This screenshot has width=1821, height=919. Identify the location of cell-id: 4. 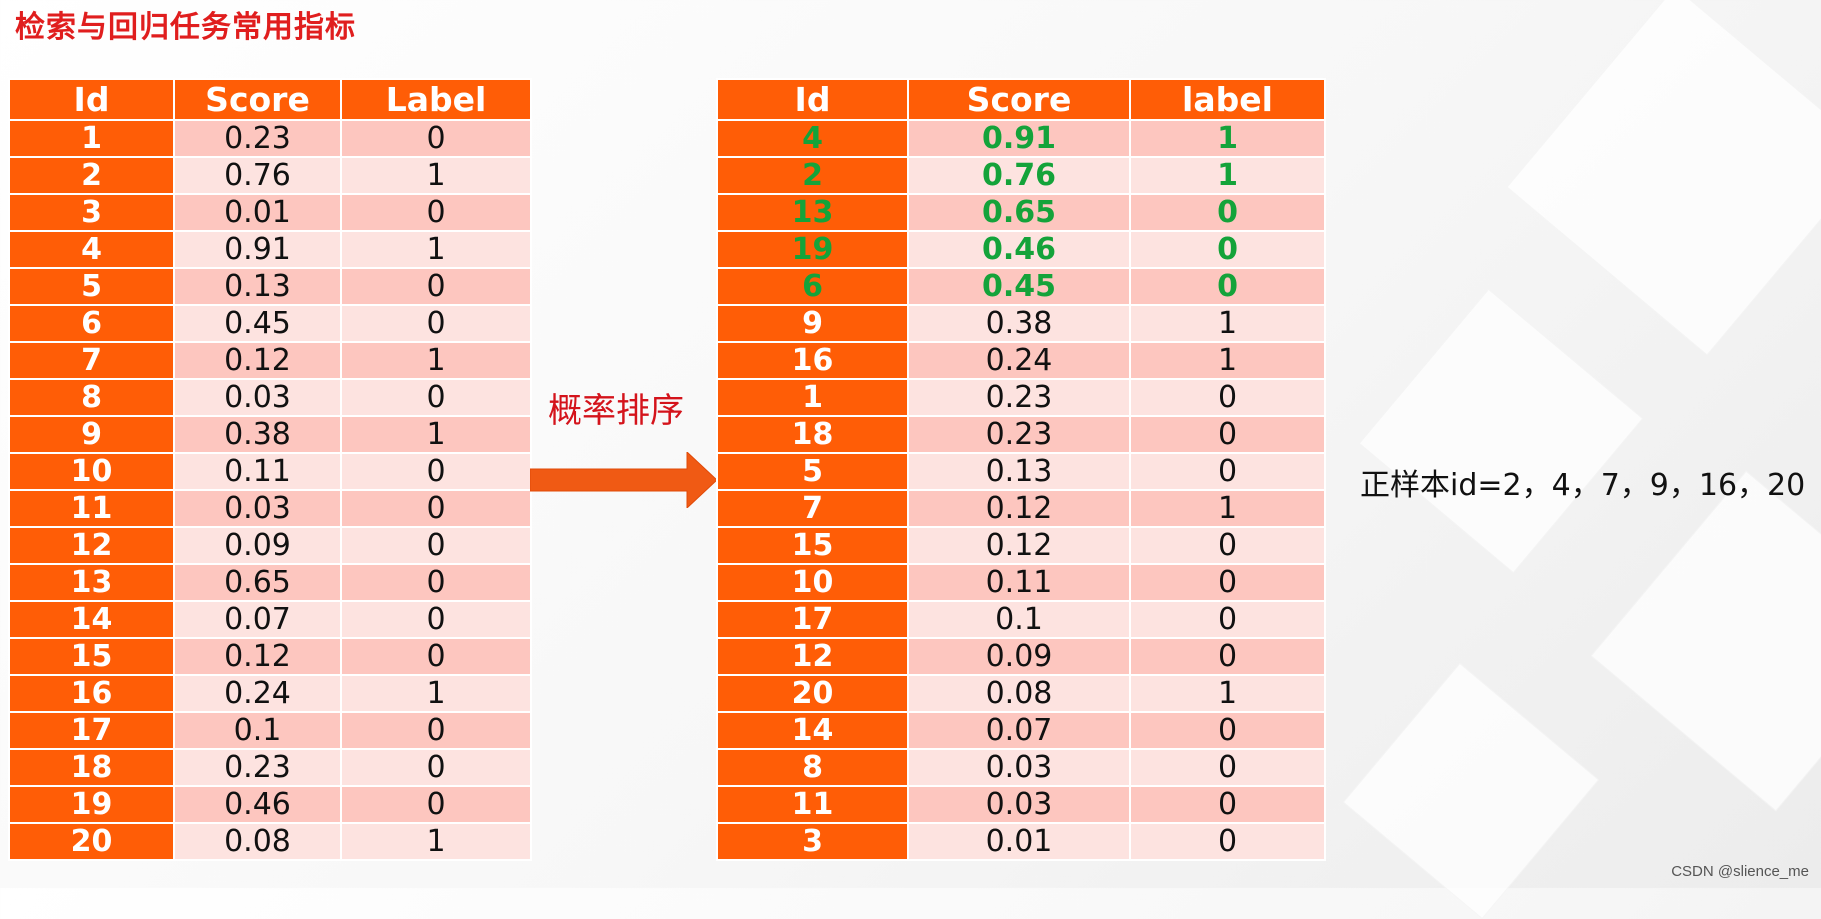
(91, 249).